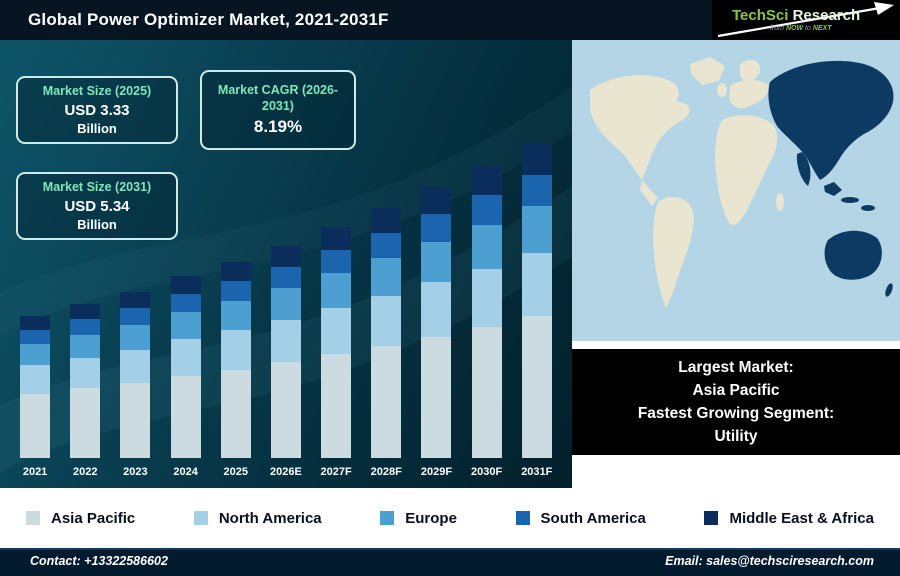 Image resolution: width=900 pixels, height=576 pixels. What do you see at coordinates (386, 472) in the screenshot?
I see `x-axis-label: 2028F` at bounding box center [386, 472].